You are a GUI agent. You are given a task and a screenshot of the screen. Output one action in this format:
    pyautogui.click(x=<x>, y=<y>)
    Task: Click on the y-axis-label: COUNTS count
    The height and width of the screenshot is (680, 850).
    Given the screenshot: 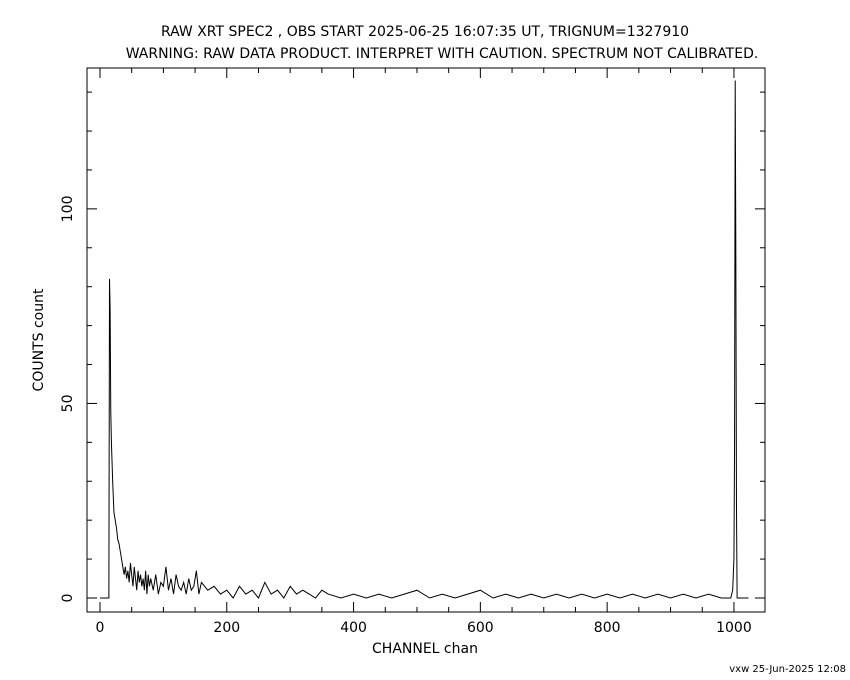 What is the action you would take?
    pyautogui.click(x=39, y=339)
    